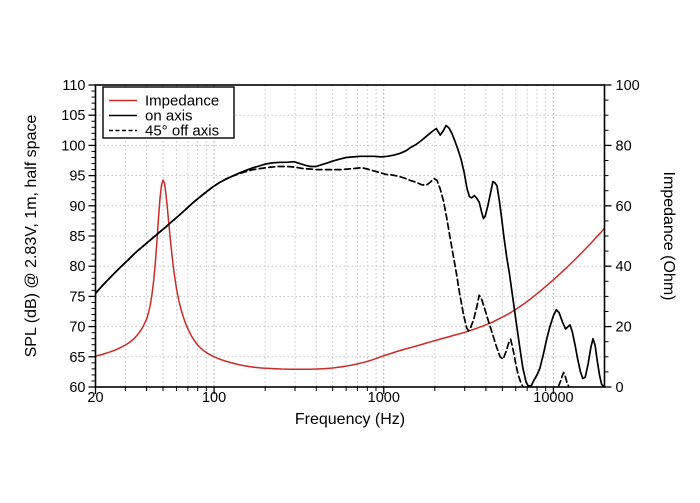  I want to click on y-left-tick-label: 105, so click(73, 116).